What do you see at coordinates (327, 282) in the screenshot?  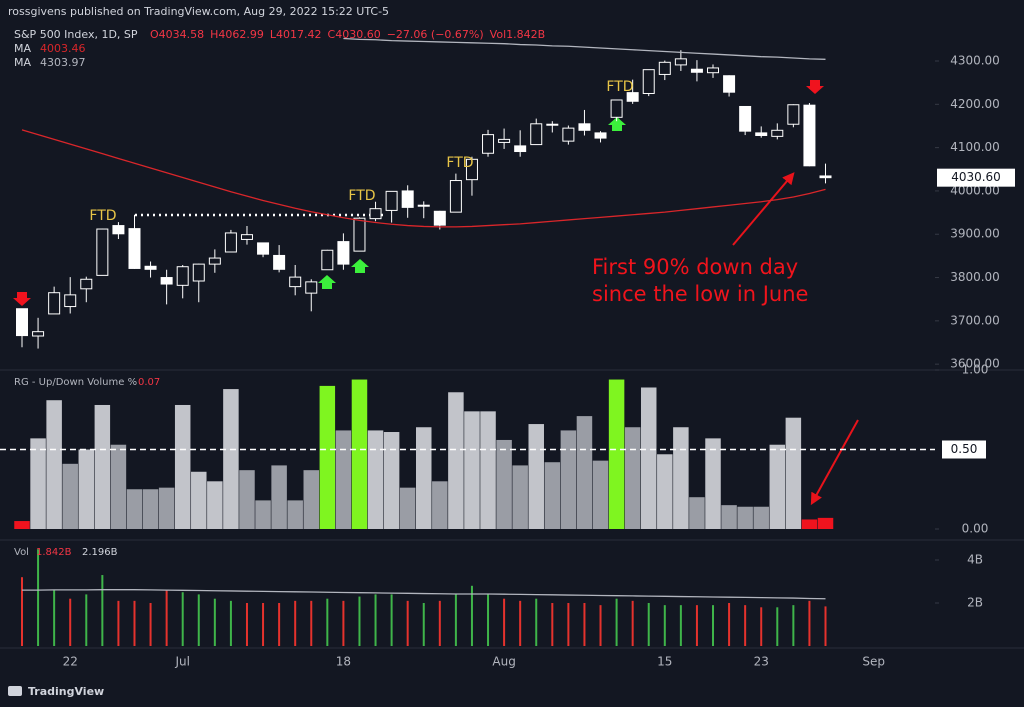 I see `green-arrow` at bounding box center [327, 282].